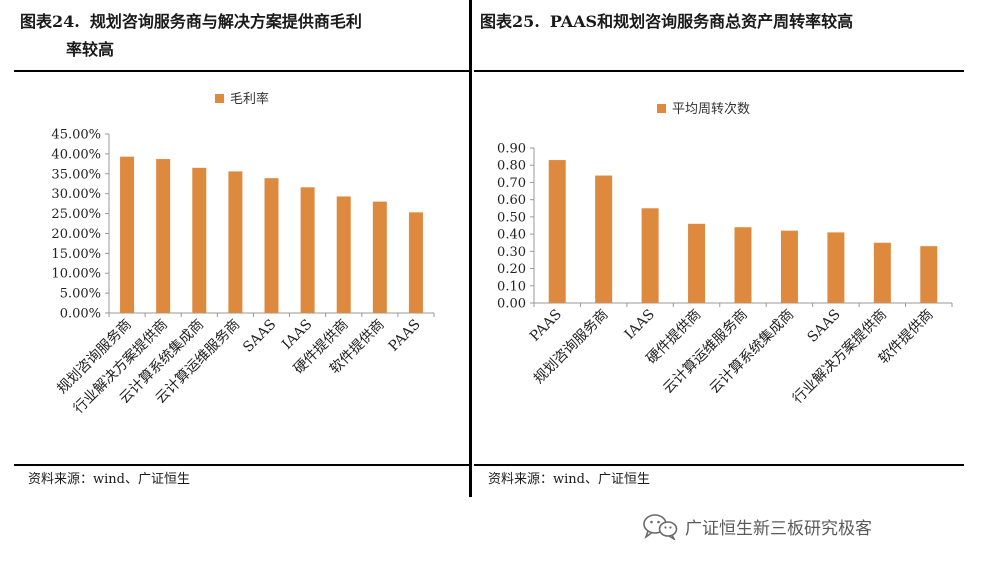 This screenshot has height=573, width=985. Describe the element at coordinates (249, 99) in the screenshot. I see `margin-legend-label: 毛利率` at that location.